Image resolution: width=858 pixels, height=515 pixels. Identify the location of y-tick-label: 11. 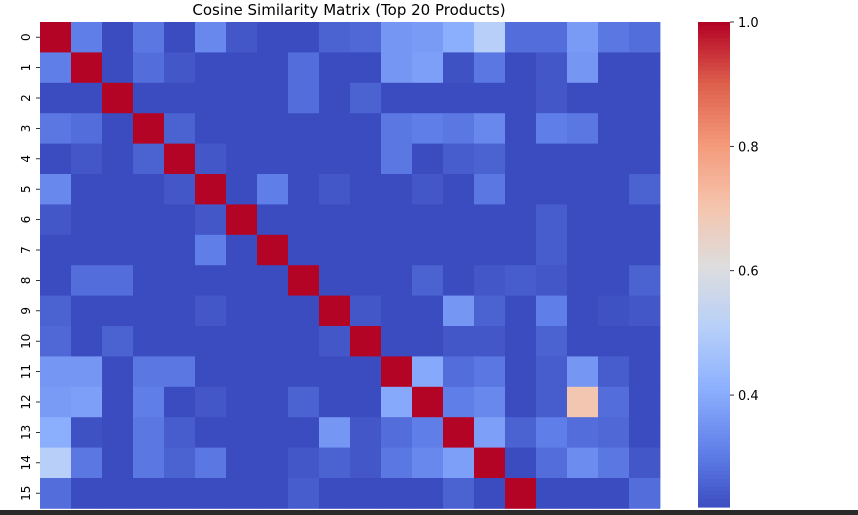
(26, 371).